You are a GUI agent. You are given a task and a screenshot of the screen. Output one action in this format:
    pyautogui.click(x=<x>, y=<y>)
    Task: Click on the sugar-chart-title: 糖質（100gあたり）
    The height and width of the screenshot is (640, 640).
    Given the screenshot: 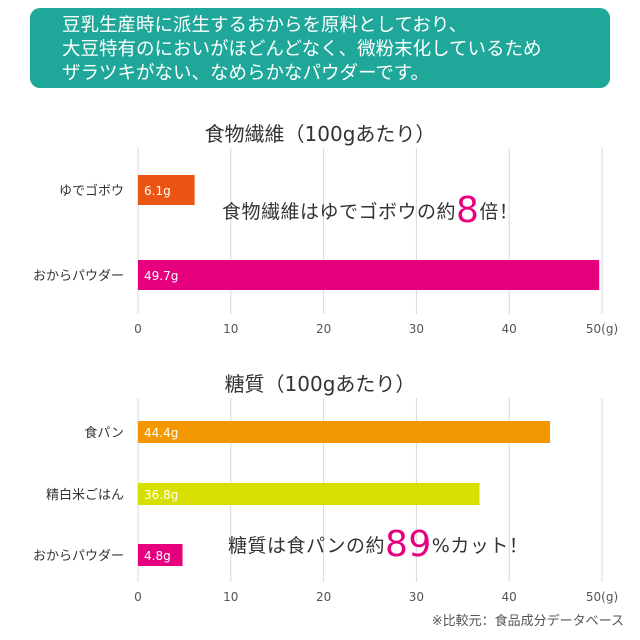 What is the action you would take?
    pyautogui.click(x=320, y=384)
    